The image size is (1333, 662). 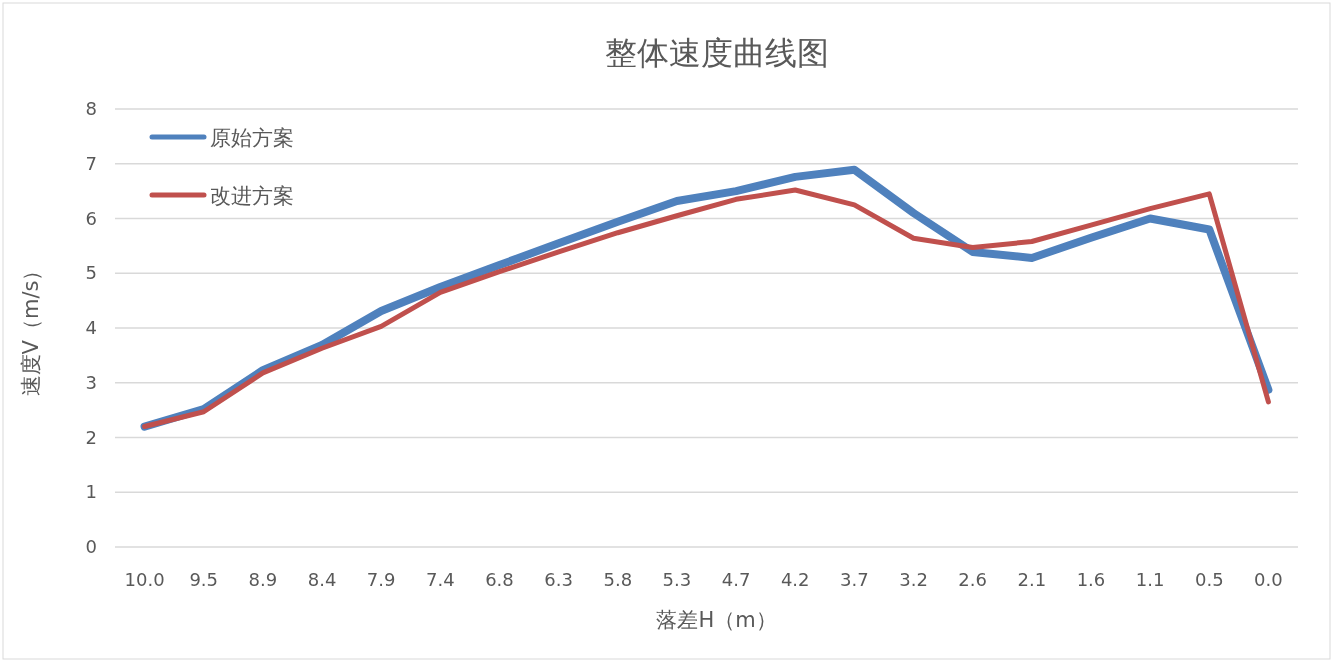 What do you see at coordinates (144, 579) in the screenshot?
I see `x-tick-label: 10.0` at bounding box center [144, 579].